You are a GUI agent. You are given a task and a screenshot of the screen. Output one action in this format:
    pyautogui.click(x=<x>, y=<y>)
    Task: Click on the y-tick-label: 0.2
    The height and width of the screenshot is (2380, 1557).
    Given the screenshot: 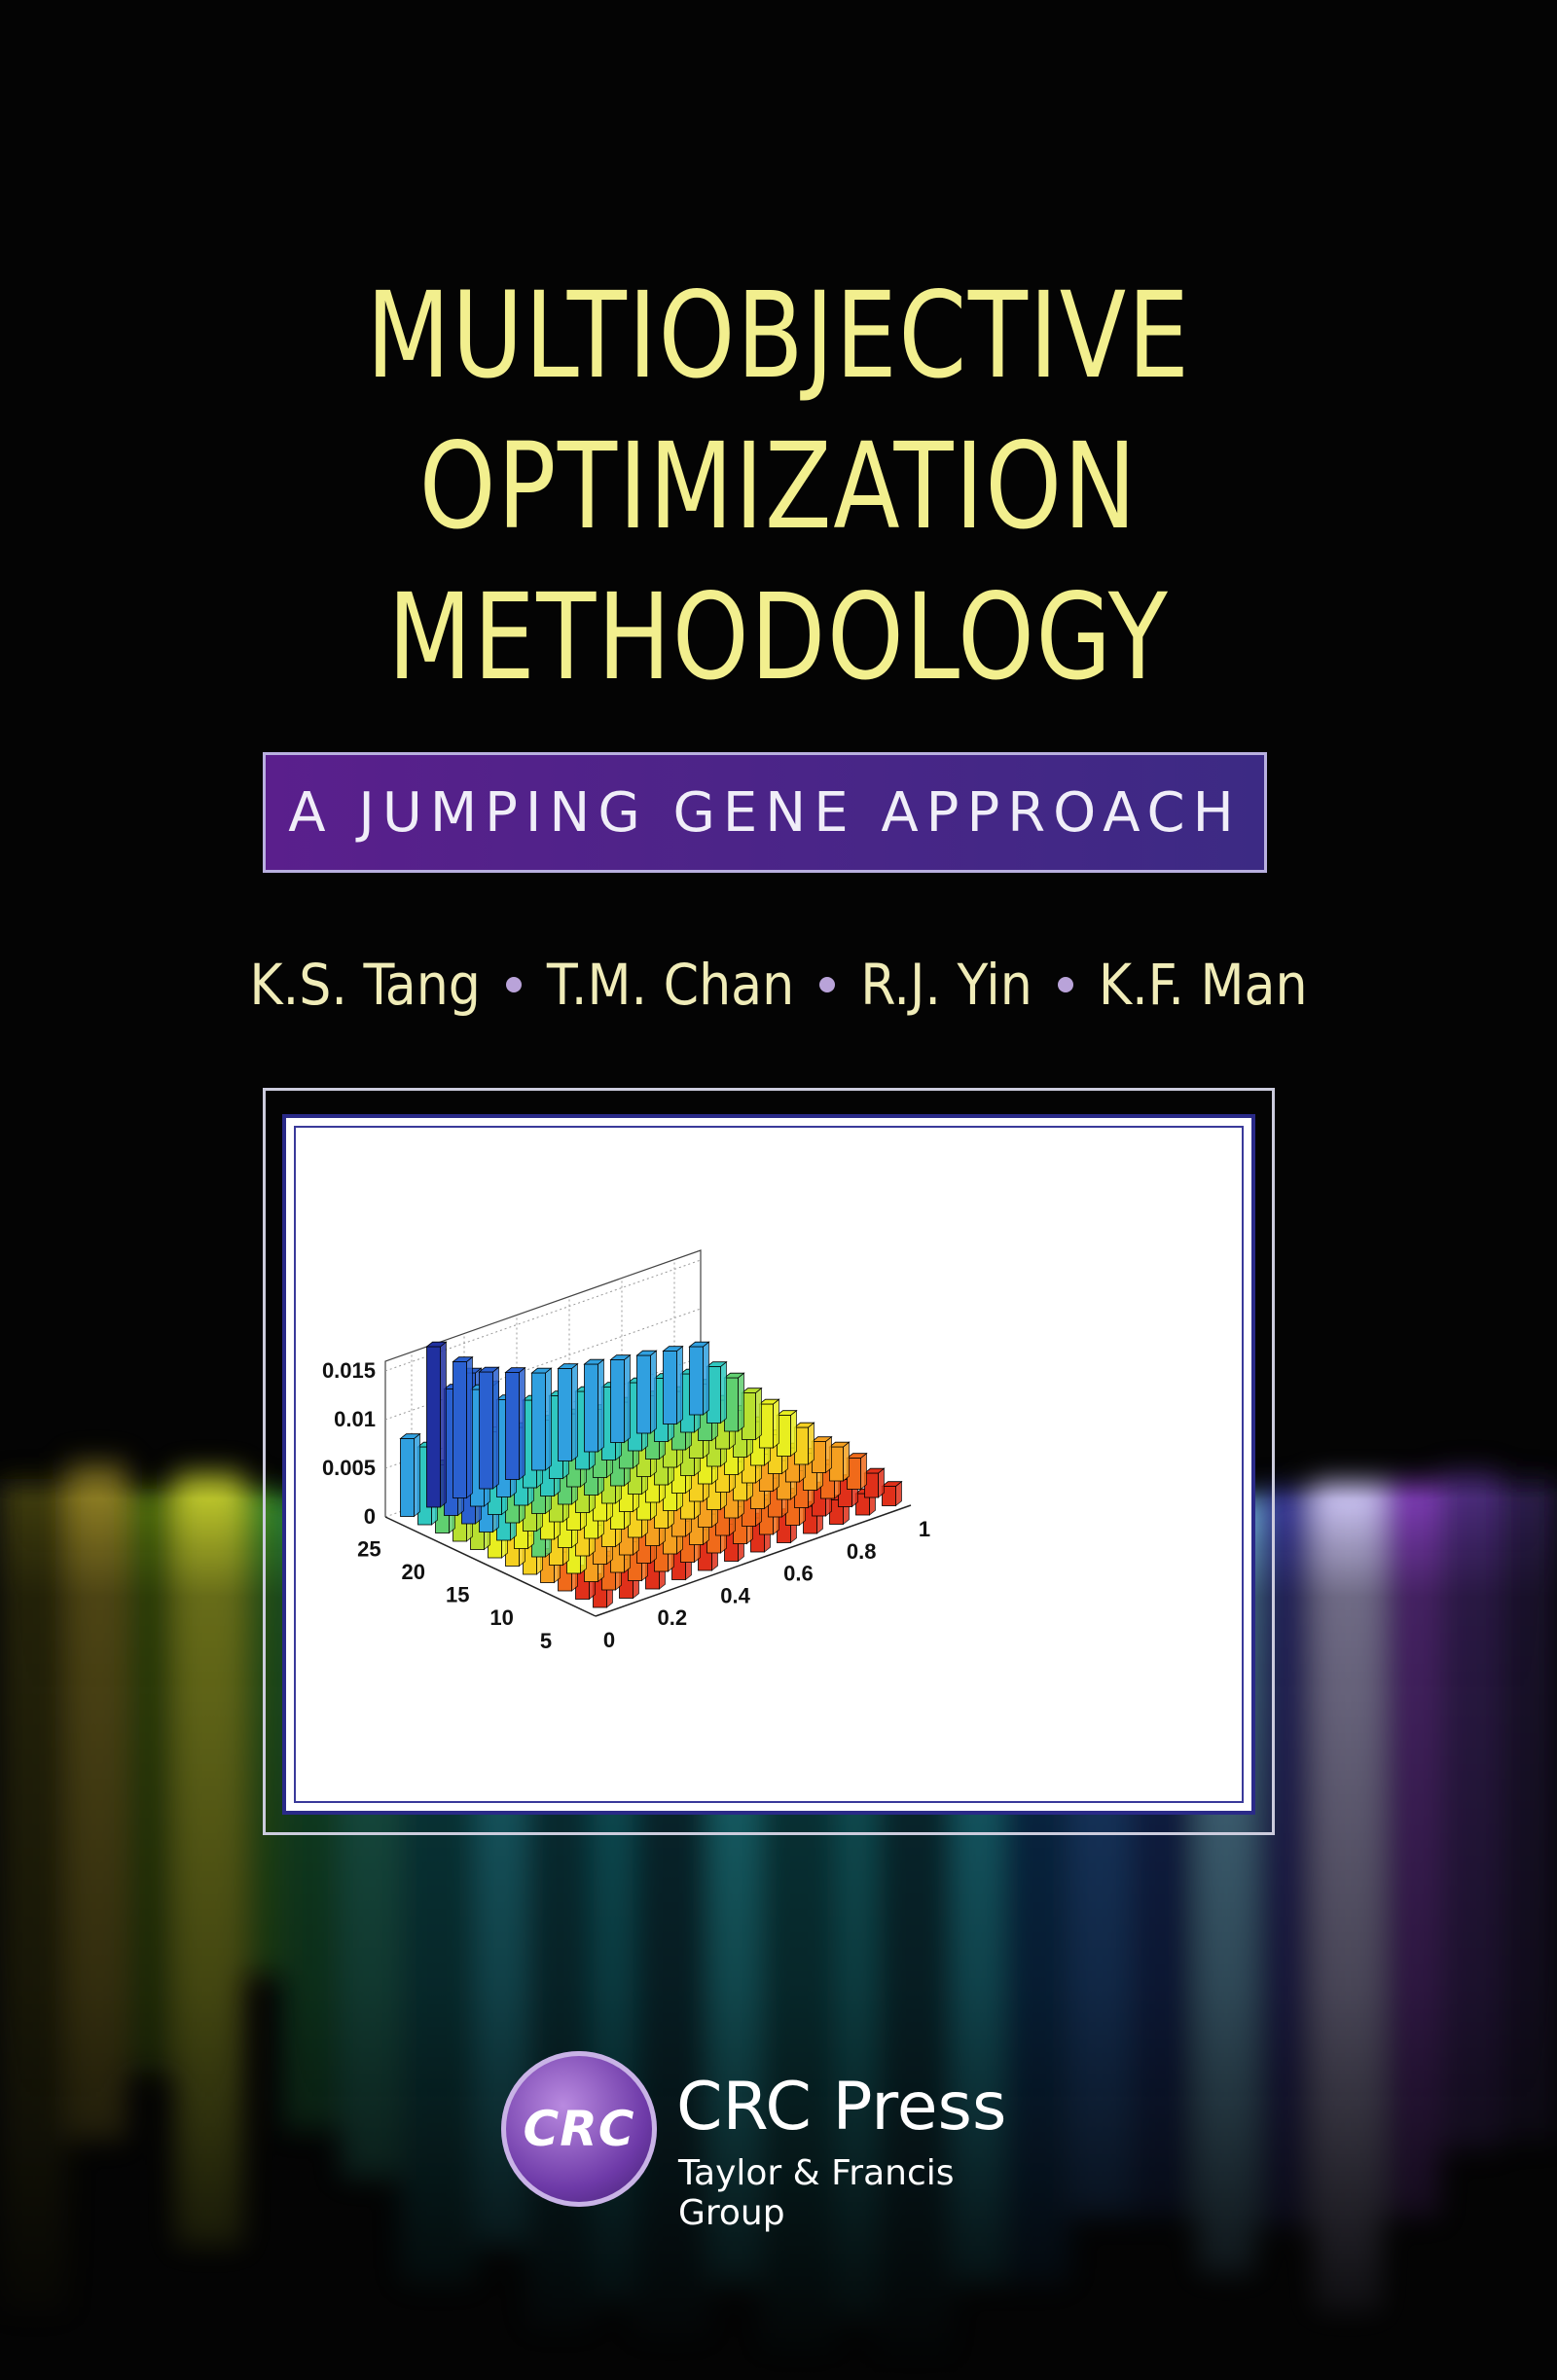 What is the action you would take?
    pyautogui.click(x=673, y=1617)
    